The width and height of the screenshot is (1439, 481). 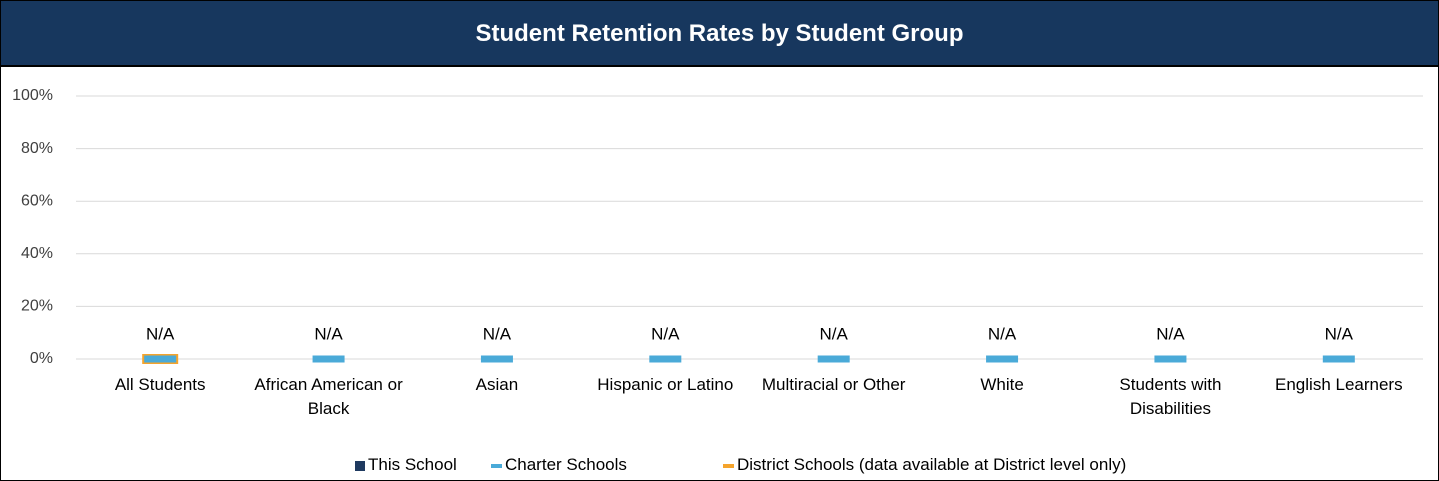 What do you see at coordinates (412, 464) in the screenshot?
I see `legend-label: This School` at bounding box center [412, 464].